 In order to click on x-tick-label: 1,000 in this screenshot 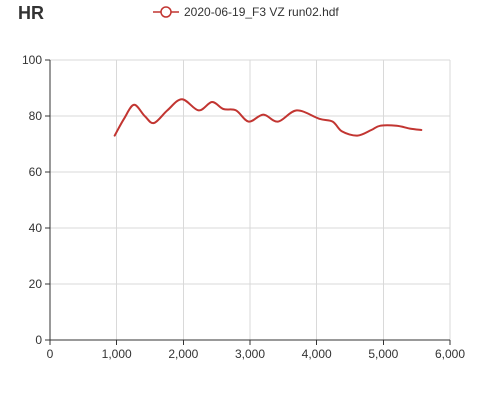, I will do `click(117, 354)`.